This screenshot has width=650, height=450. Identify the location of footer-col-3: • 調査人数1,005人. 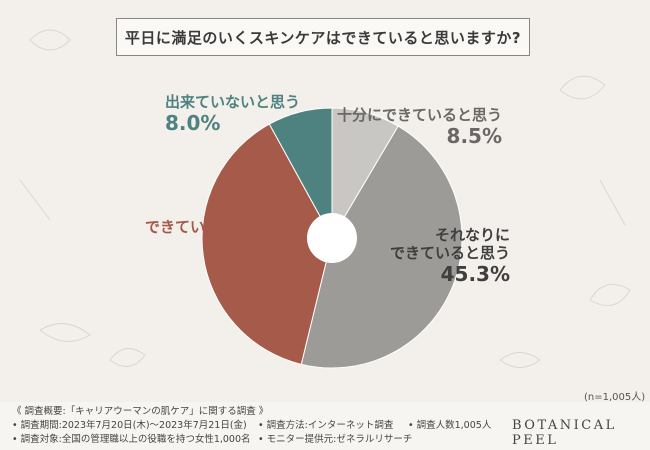
(449, 426).